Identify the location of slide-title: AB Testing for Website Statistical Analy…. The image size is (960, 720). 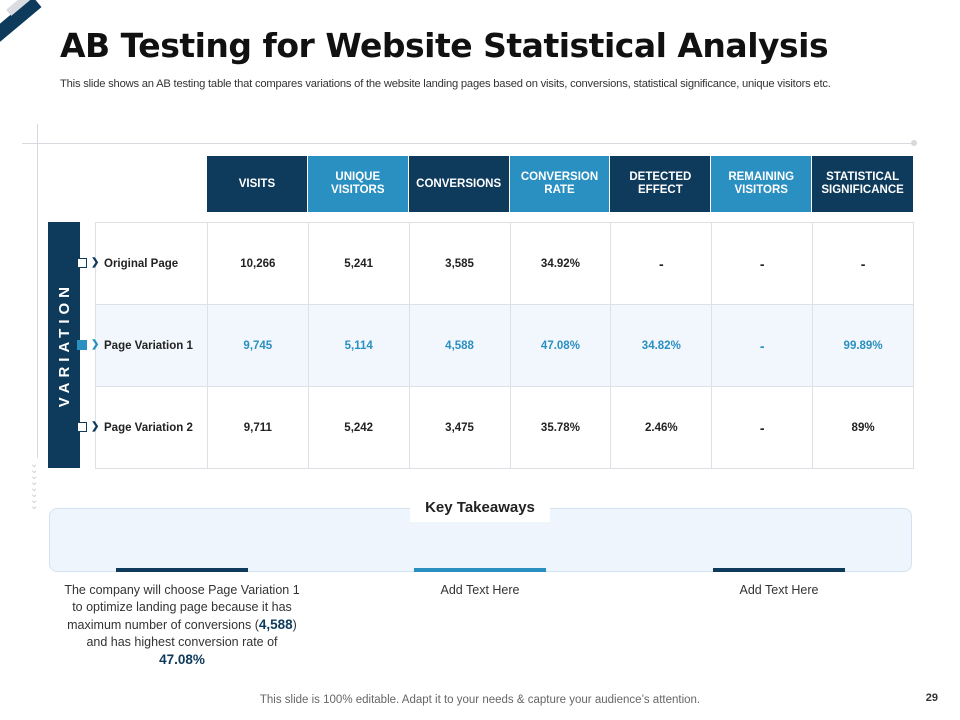
(444, 45).